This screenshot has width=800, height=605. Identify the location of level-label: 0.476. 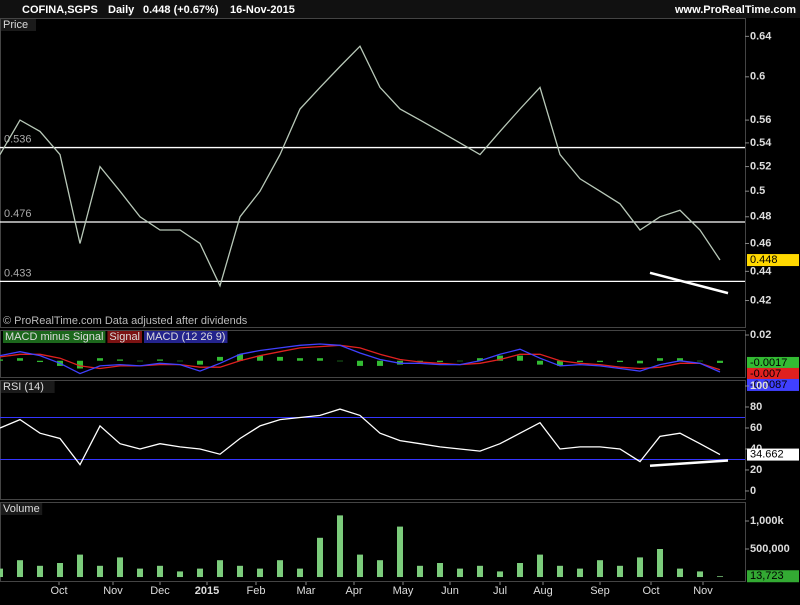
(18, 214).